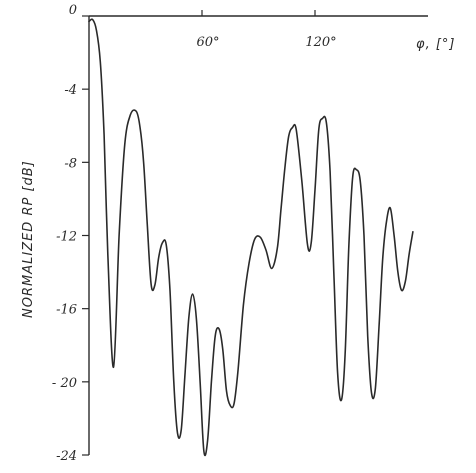 This screenshot has height=473, width=476. Describe the element at coordinates (70, 163) in the screenshot. I see `y-tick-label: -8` at that location.